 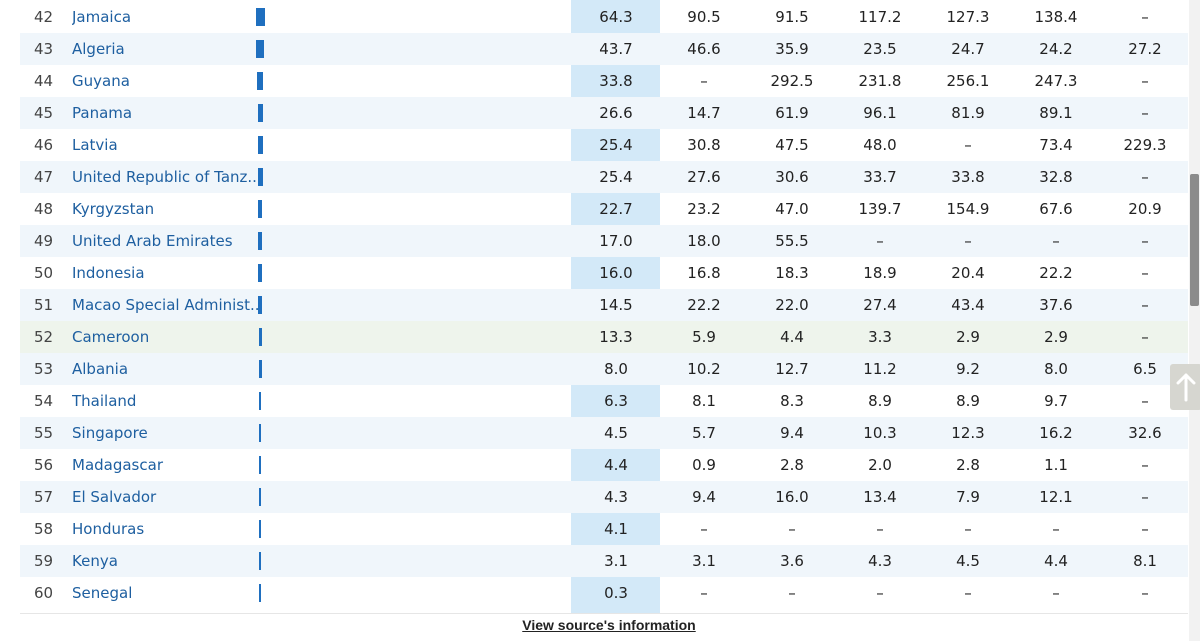 What do you see at coordinates (604, 369) in the screenshot?
I see `table-row: 53 Albania 8.0 10.2 12.7 11.2 9.2 8.0 6.5` at bounding box center [604, 369].